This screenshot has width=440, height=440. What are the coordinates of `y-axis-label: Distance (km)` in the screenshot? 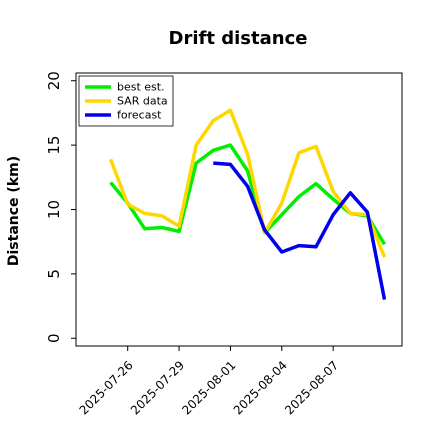 It's located at (14, 211).